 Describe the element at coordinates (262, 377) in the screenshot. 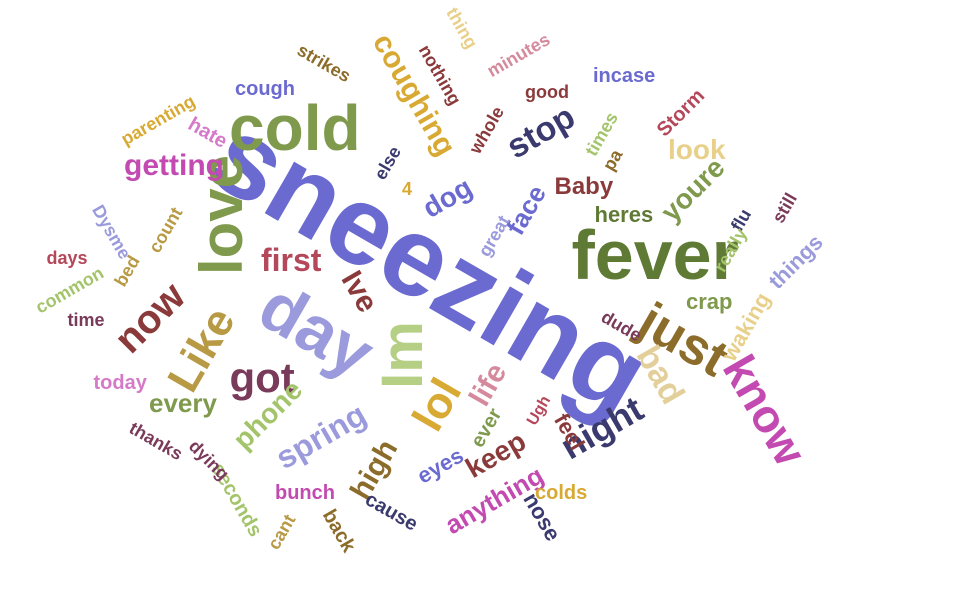

I see `word-got: got` at that location.